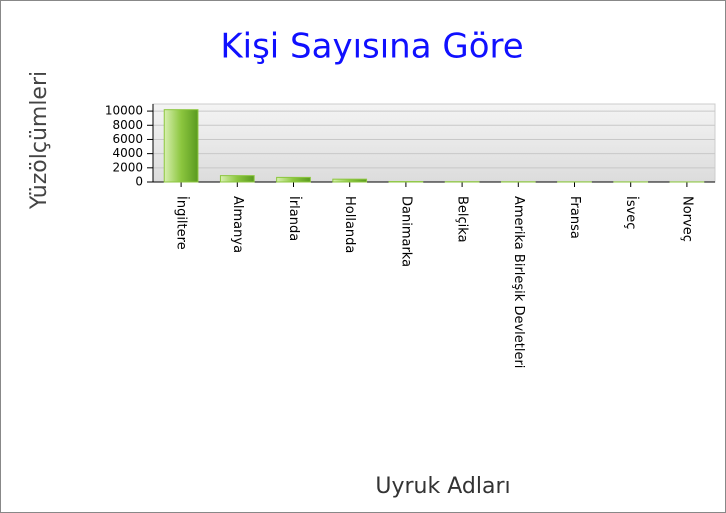 This screenshot has height=513, width=726. What do you see at coordinates (127, 153) in the screenshot?
I see `y-tick-label: 4000` at bounding box center [127, 153].